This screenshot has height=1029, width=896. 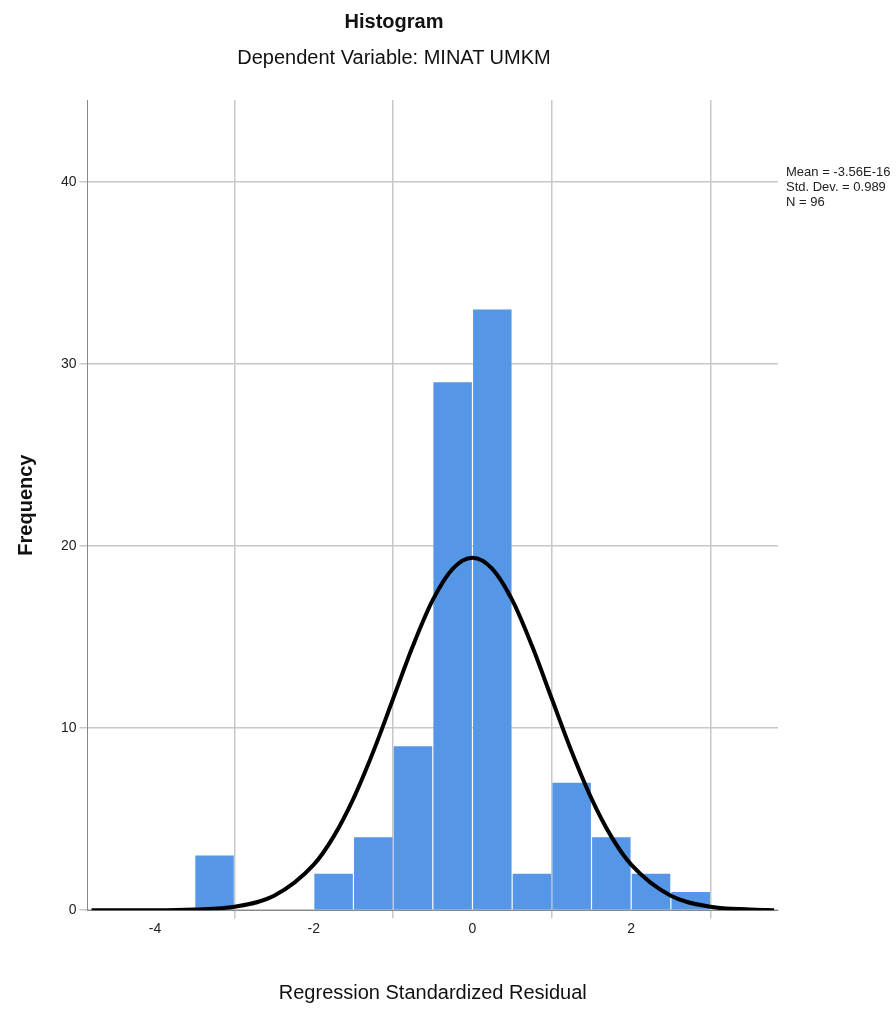 I want to click on chart-subtitle: Dependent Variable: MINAT UMKM, so click(x=394, y=56).